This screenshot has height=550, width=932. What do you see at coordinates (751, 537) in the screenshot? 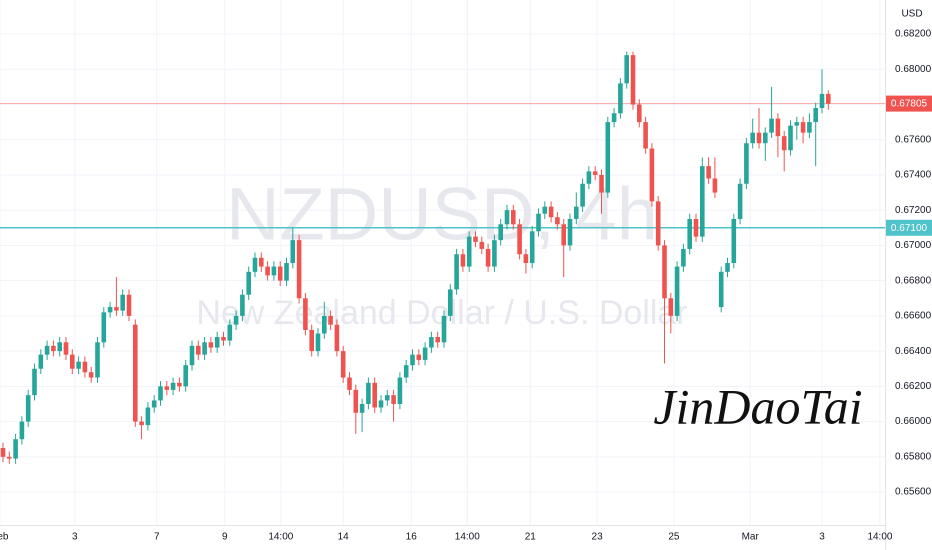
I see `x-tick-label: Mar` at bounding box center [751, 537].